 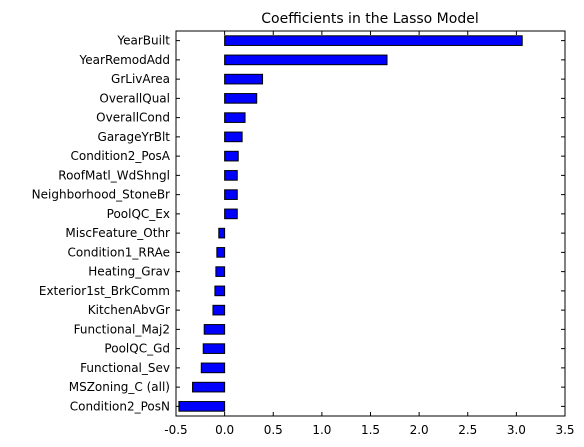 I want to click on category-label: GarageYrBlt, so click(x=134, y=137).